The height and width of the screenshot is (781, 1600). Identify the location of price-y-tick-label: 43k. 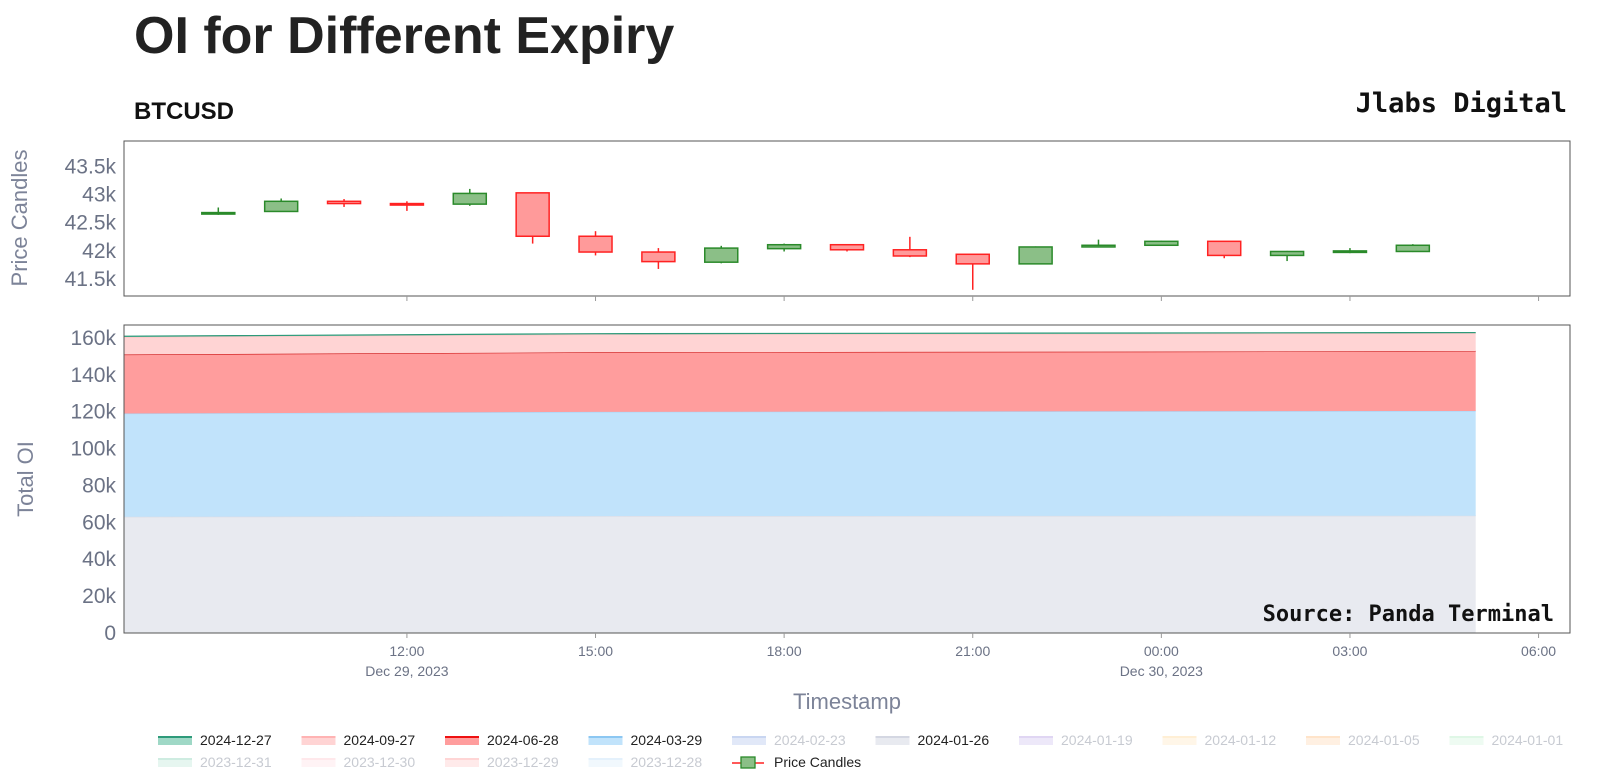
(99, 195).